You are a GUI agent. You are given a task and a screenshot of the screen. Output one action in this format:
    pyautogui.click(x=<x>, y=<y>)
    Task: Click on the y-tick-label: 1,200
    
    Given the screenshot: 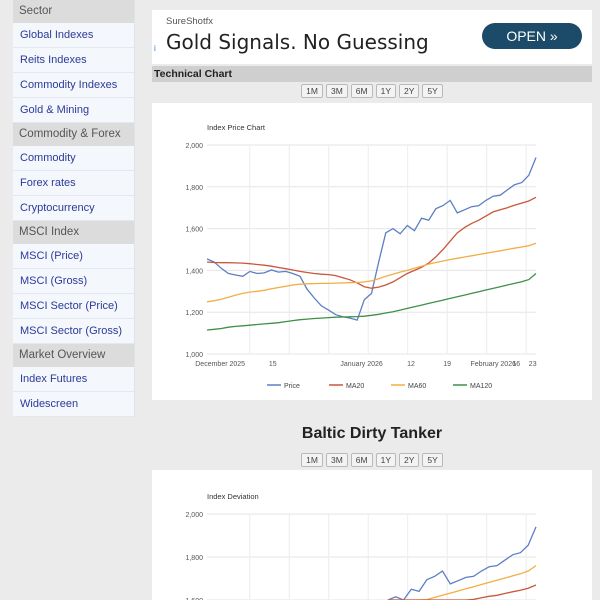 What is the action you would take?
    pyautogui.click(x=194, y=313)
    